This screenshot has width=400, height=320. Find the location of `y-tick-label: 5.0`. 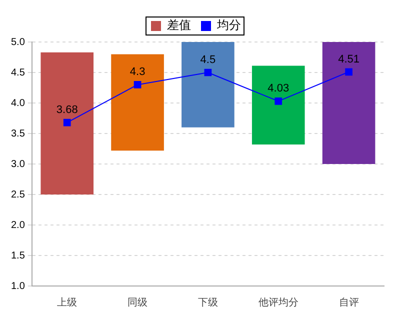

y-tick-label: 5.0 is located at coordinates (18, 42).